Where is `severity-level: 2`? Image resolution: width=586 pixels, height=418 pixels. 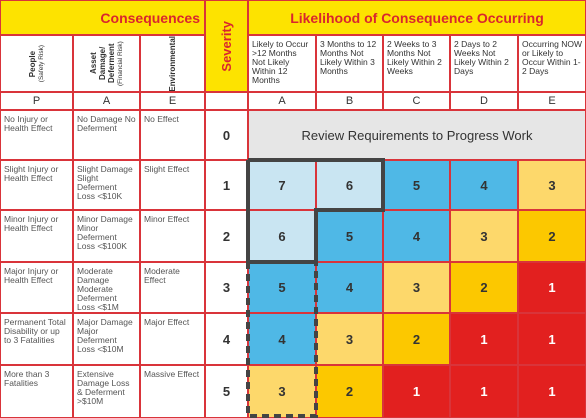
severity-level: 2 is located at coordinates (226, 236).